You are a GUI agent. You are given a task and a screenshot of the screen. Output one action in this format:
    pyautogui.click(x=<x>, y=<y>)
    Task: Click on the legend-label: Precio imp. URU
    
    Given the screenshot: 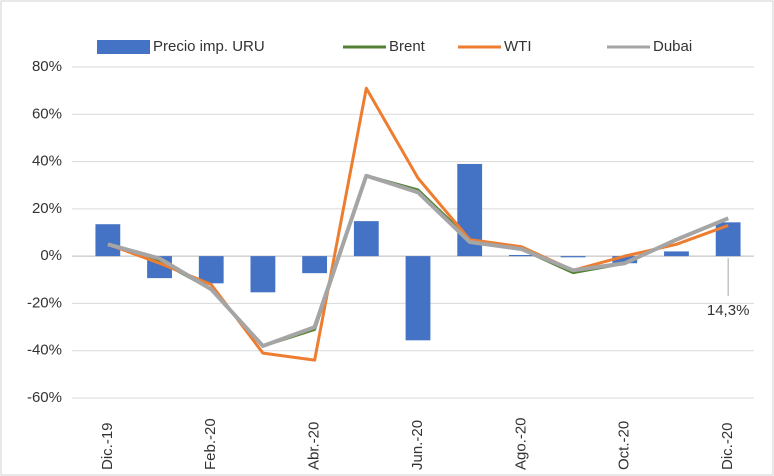 What is the action you would take?
    pyautogui.click(x=209, y=46)
    